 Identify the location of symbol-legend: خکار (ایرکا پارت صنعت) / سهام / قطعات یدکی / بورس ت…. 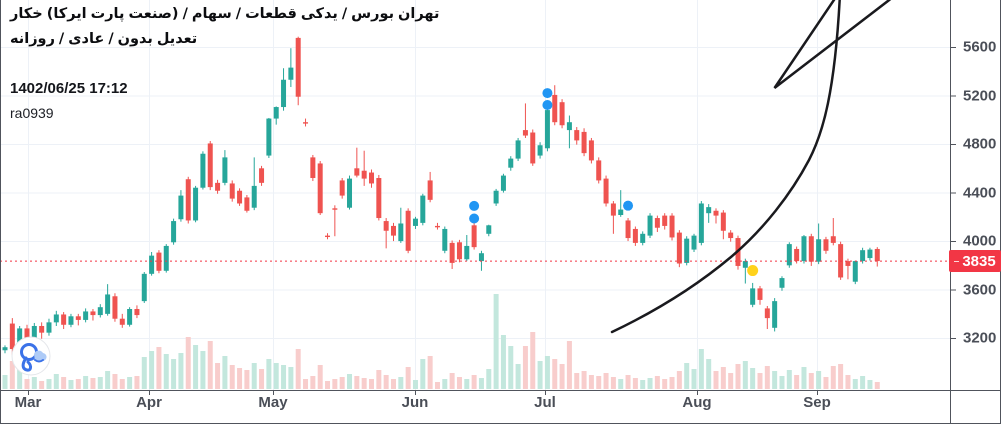
(224, 14).